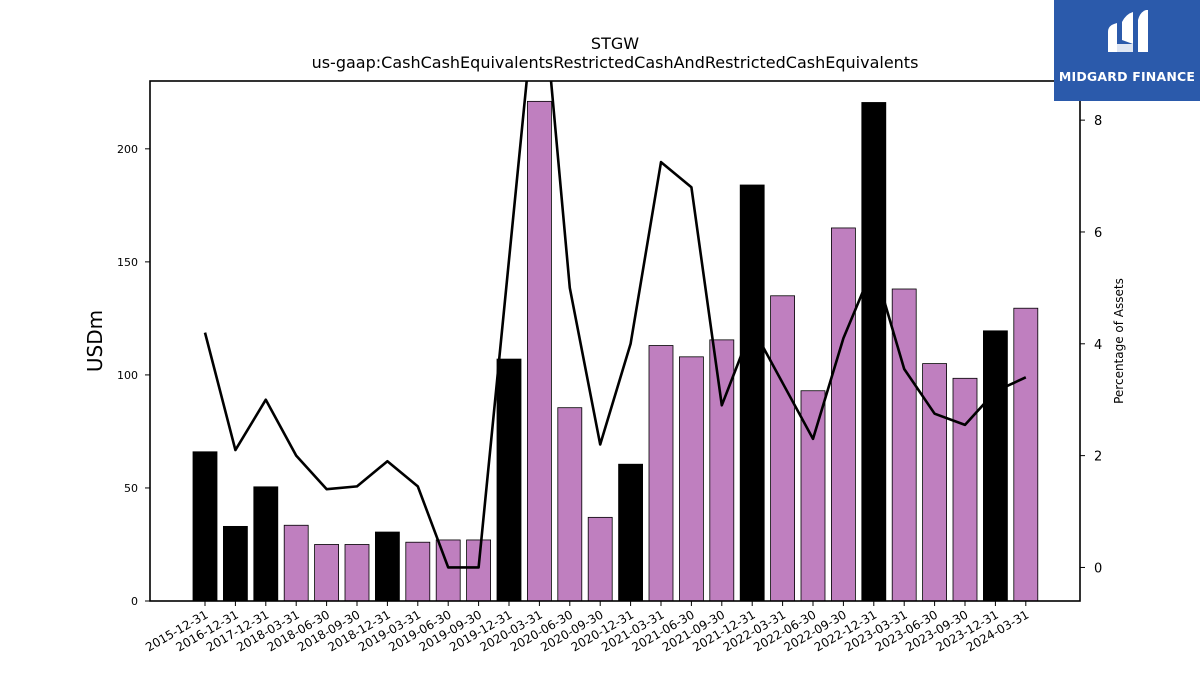  What do you see at coordinates (131, 488) in the screenshot?
I see `y-tick-label: 50` at bounding box center [131, 488].